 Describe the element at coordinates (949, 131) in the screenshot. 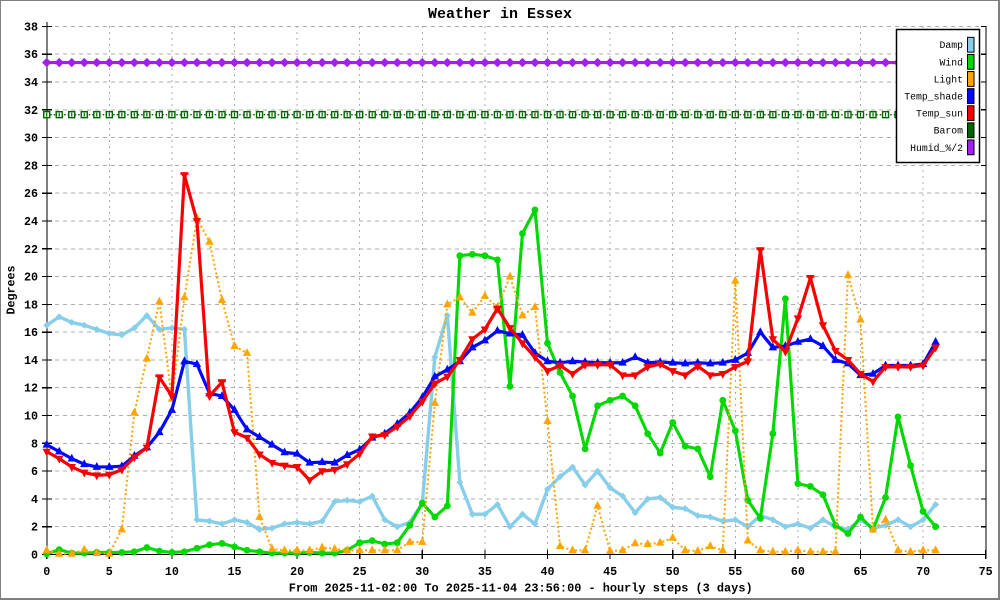

I see `svg-text: Barom` at that location.